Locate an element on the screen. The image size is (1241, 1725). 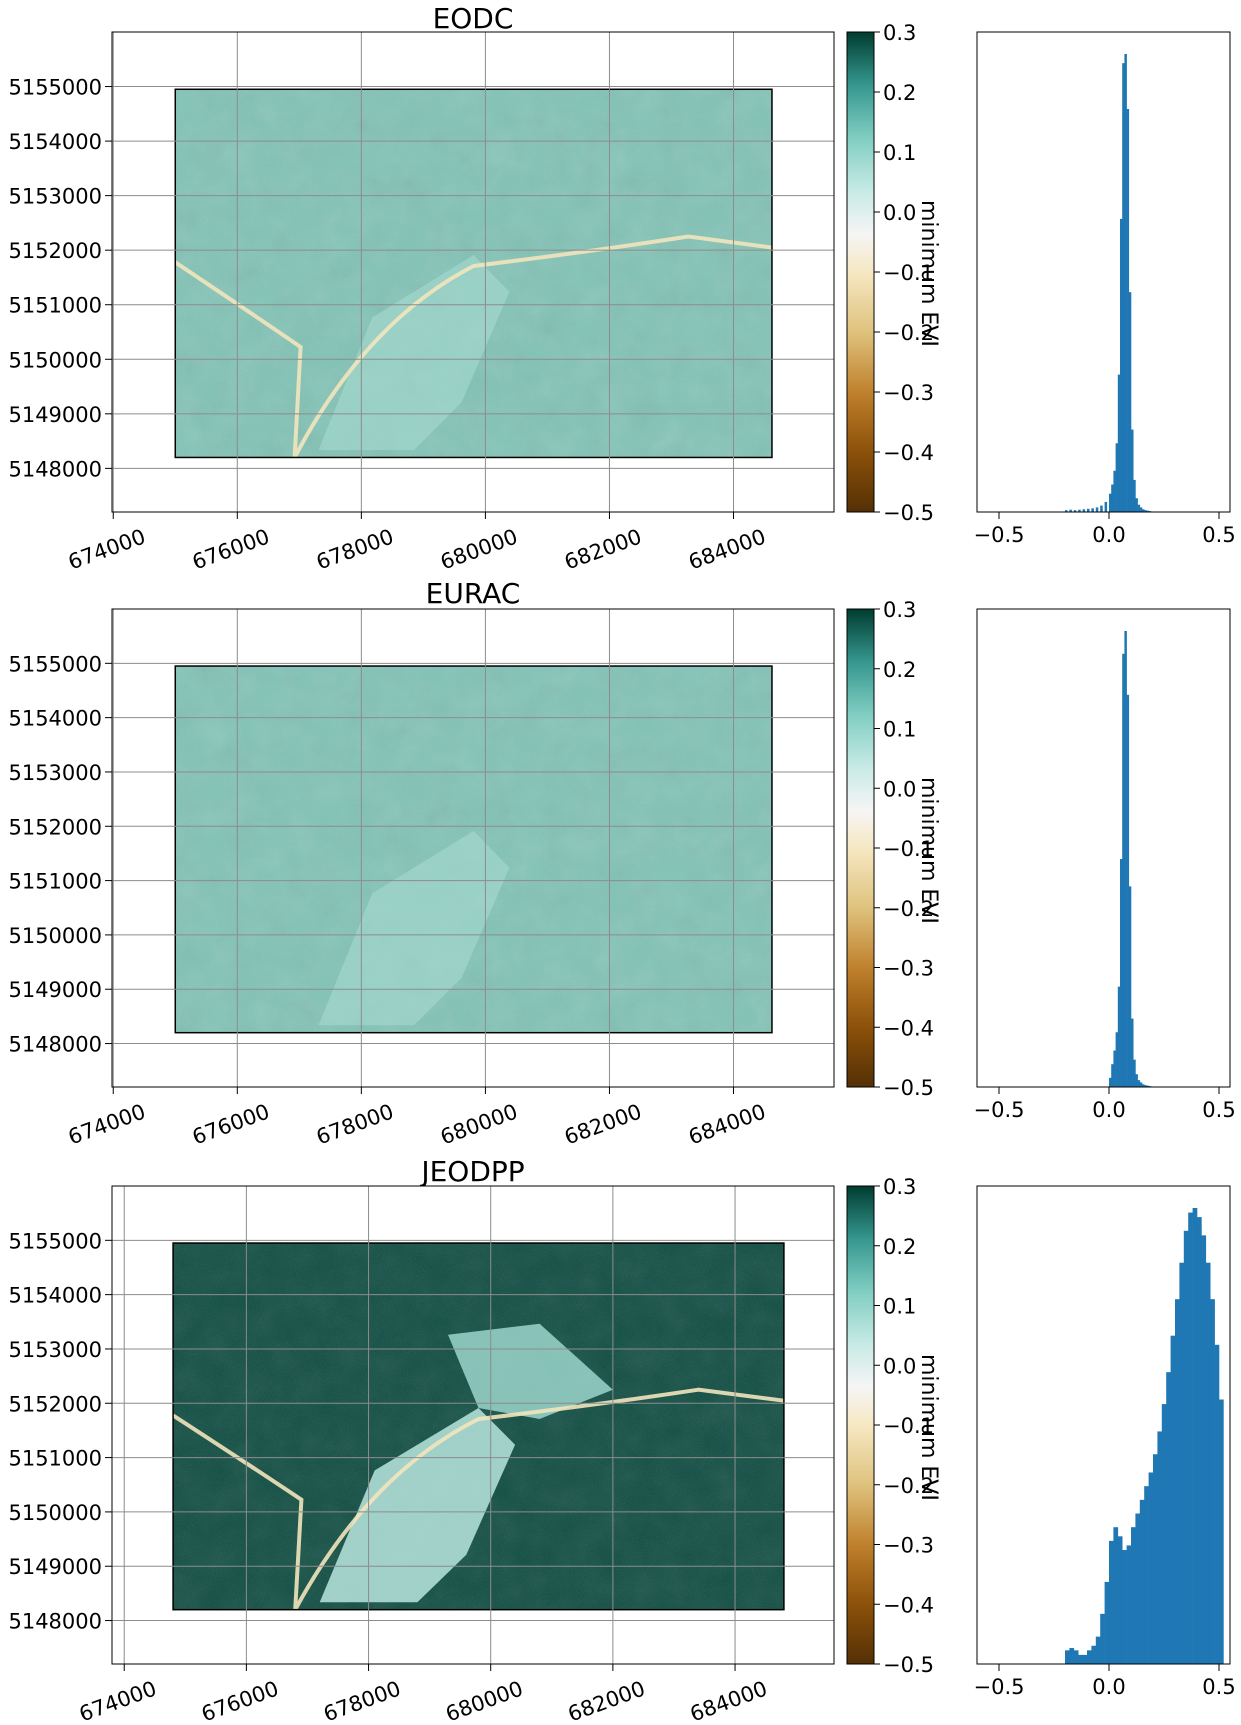
colorbar-tick-label: −0.3 is located at coordinates (908, 393).